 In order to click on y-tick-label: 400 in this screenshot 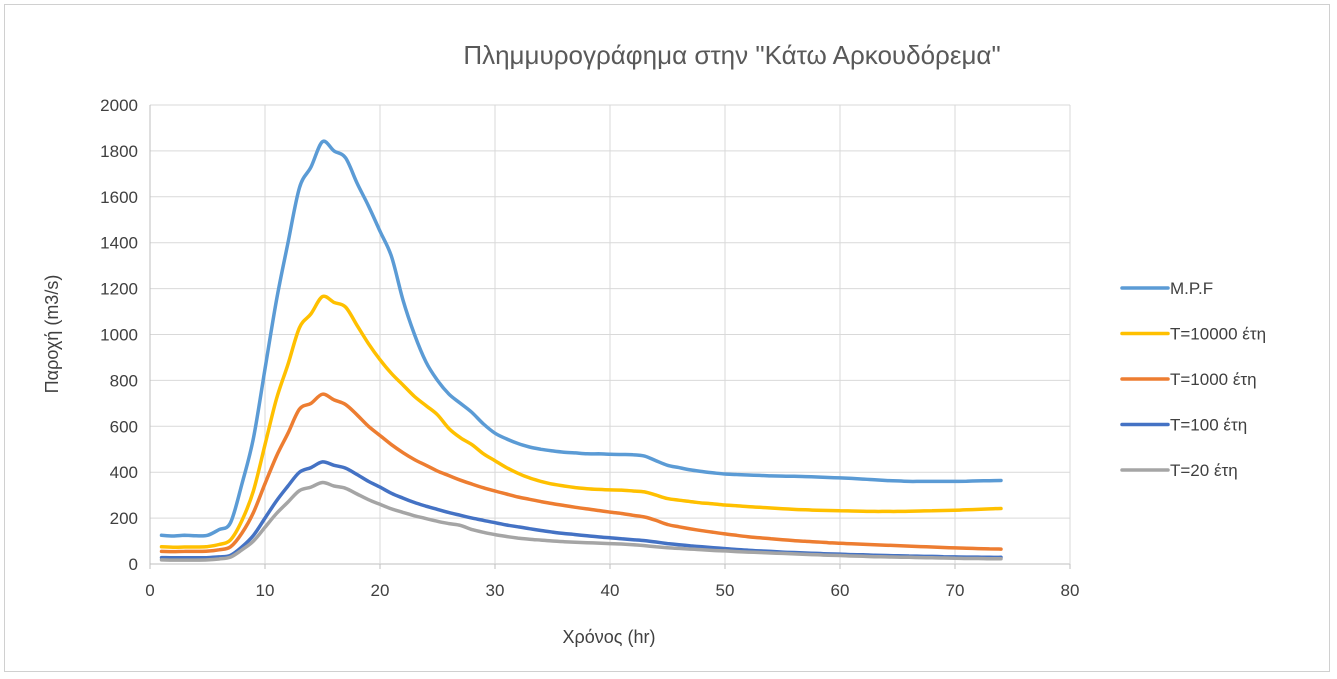, I will do `click(124, 472)`.